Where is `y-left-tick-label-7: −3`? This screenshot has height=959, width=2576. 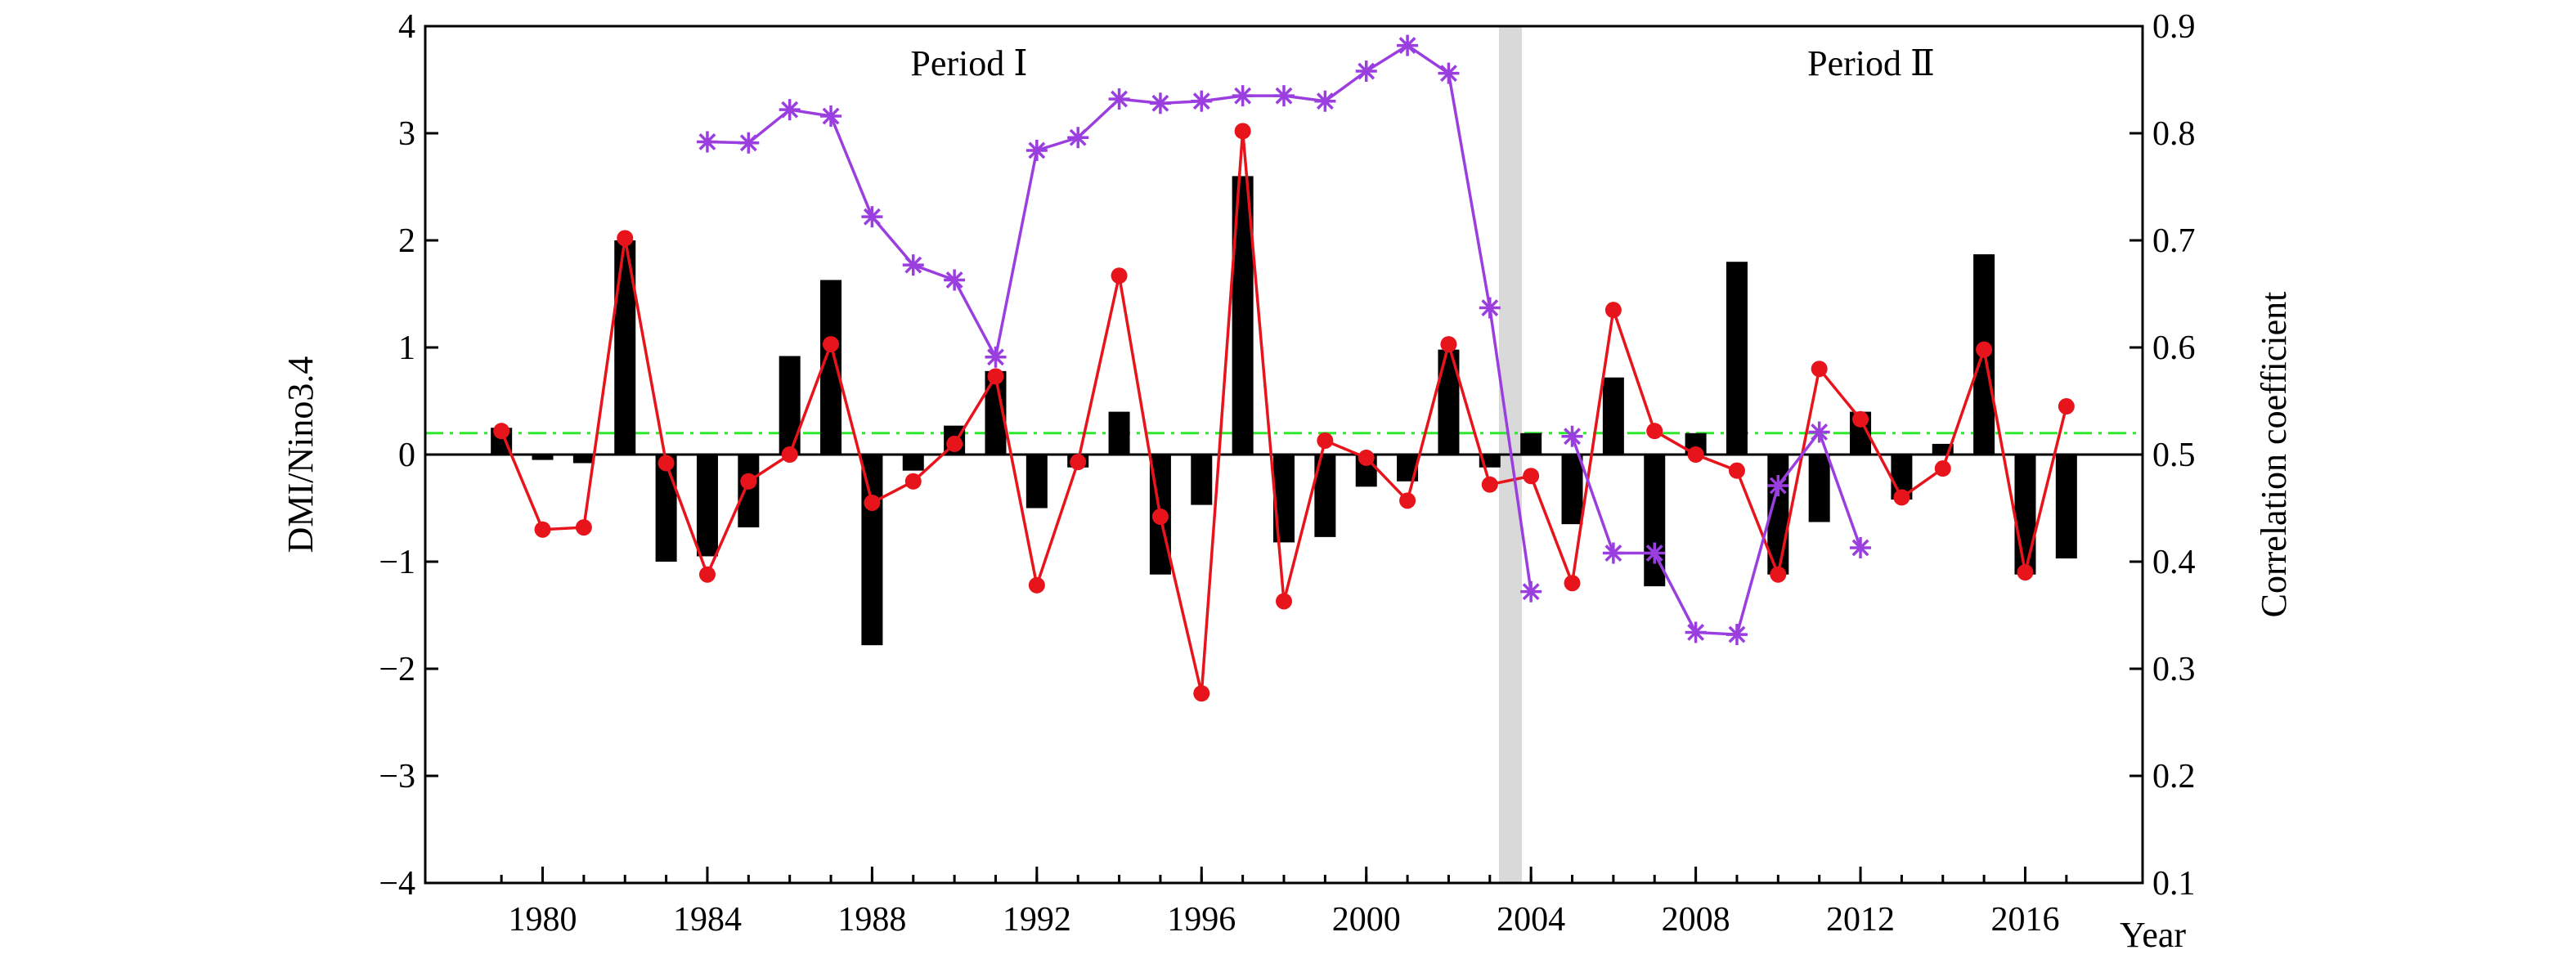 y-left-tick-label-7: −3 is located at coordinates (397, 776).